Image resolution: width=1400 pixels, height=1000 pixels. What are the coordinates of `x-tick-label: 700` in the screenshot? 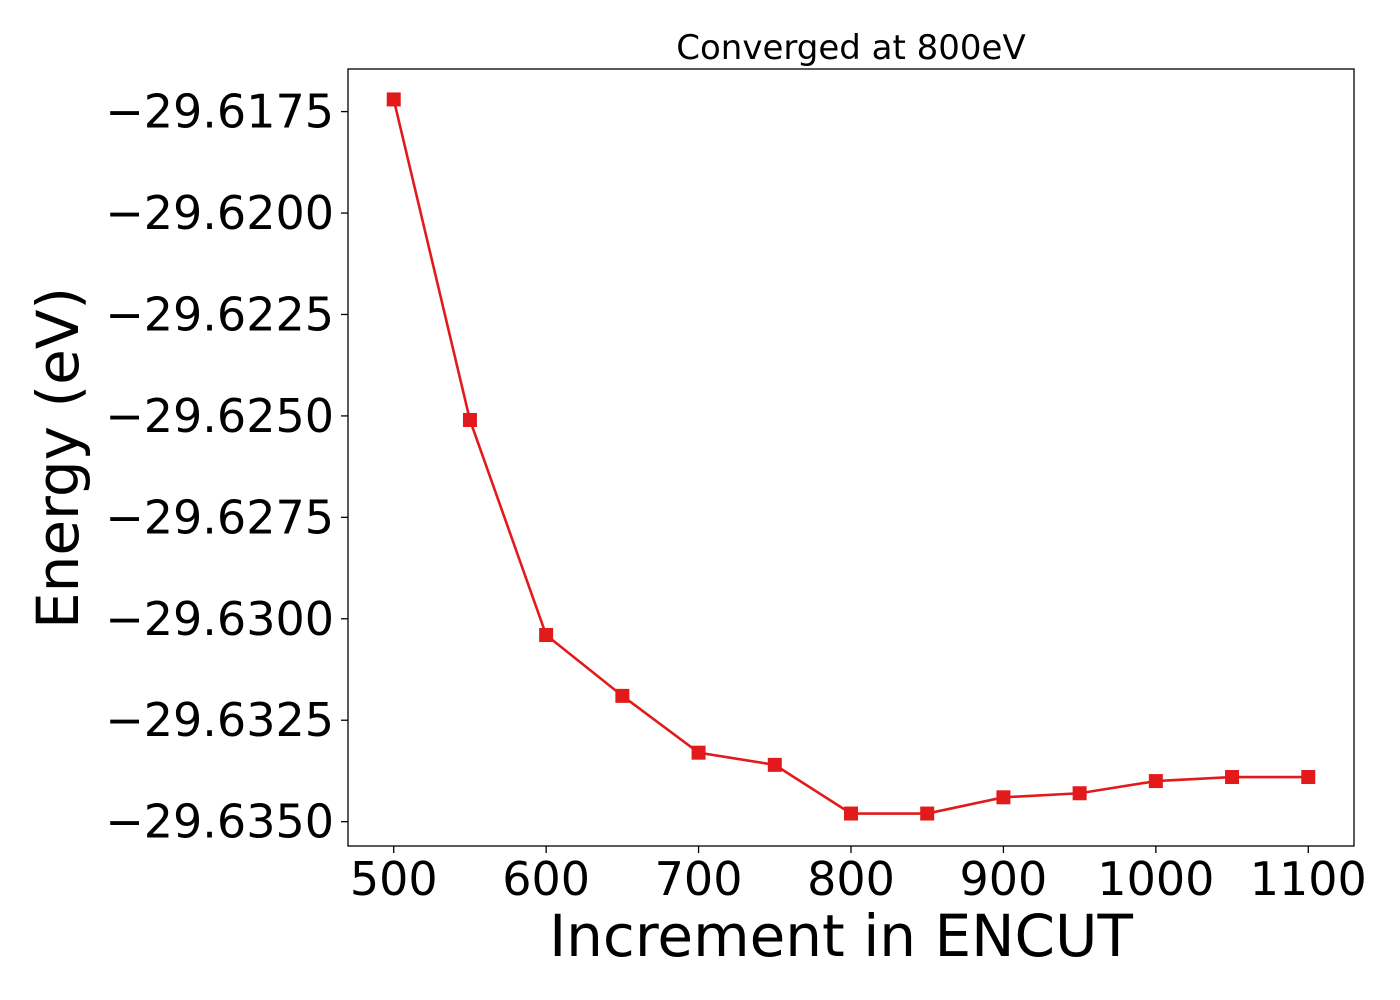 It's located at (699, 879).